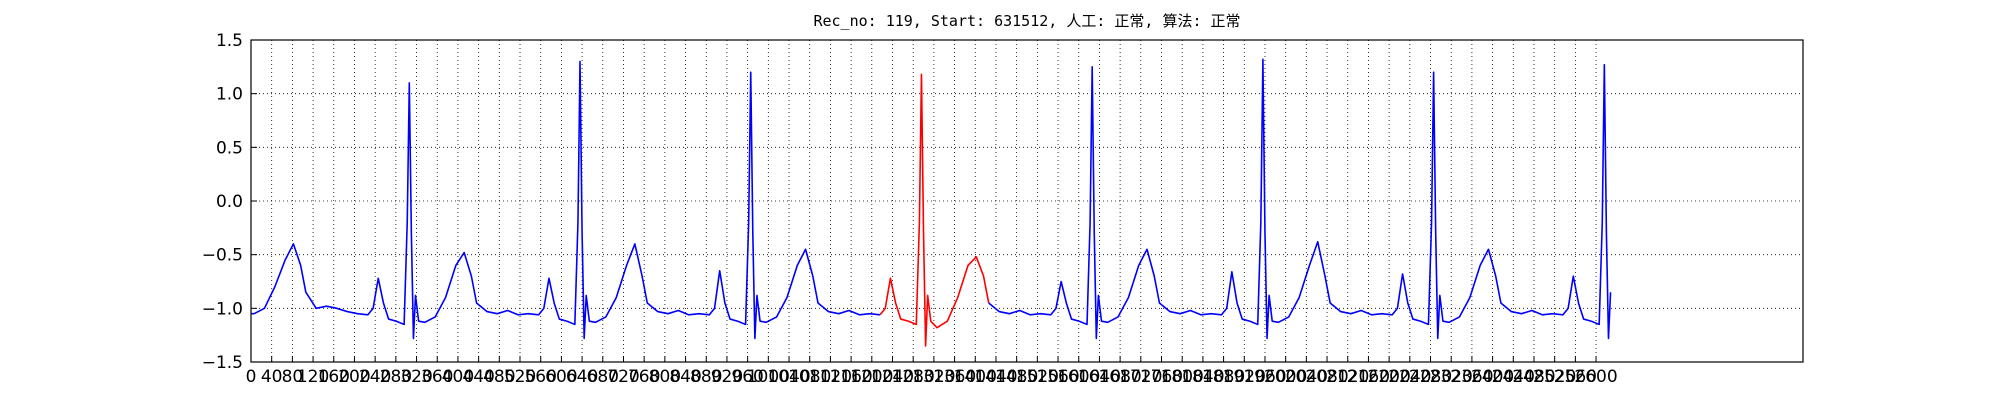  I want to click on x-tick-label: 280, so click(396, 377).